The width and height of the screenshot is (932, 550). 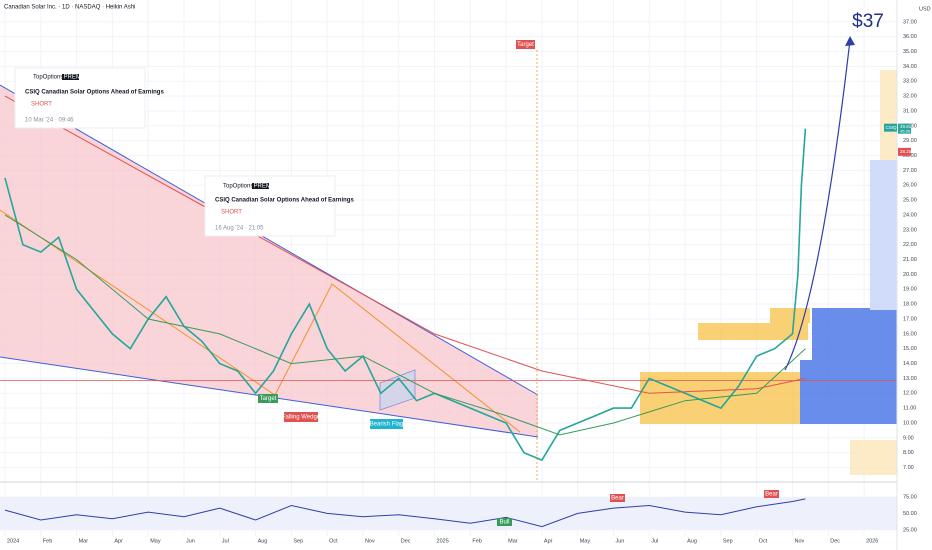 I want to click on y-tick-label: 21.00, so click(x=910, y=260).